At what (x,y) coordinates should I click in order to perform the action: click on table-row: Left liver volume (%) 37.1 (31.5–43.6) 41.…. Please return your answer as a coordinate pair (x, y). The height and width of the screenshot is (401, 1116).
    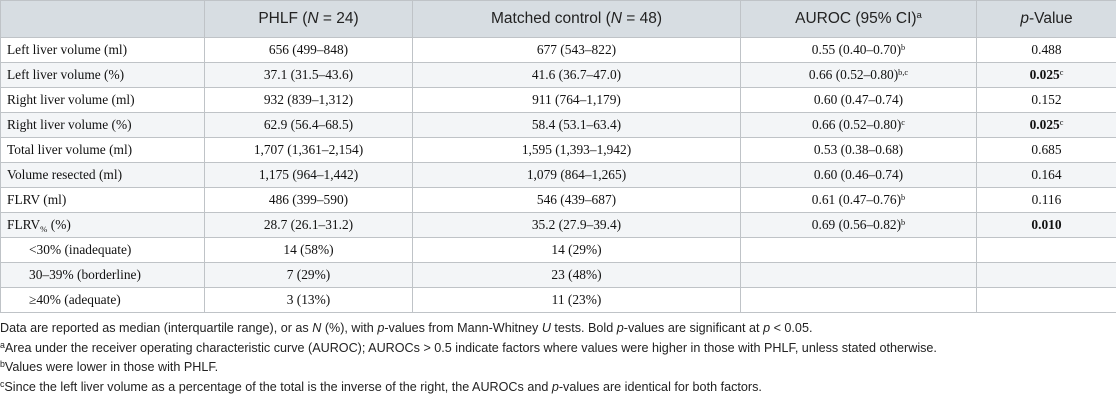
    Looking at the image, I should click on (558, 75).